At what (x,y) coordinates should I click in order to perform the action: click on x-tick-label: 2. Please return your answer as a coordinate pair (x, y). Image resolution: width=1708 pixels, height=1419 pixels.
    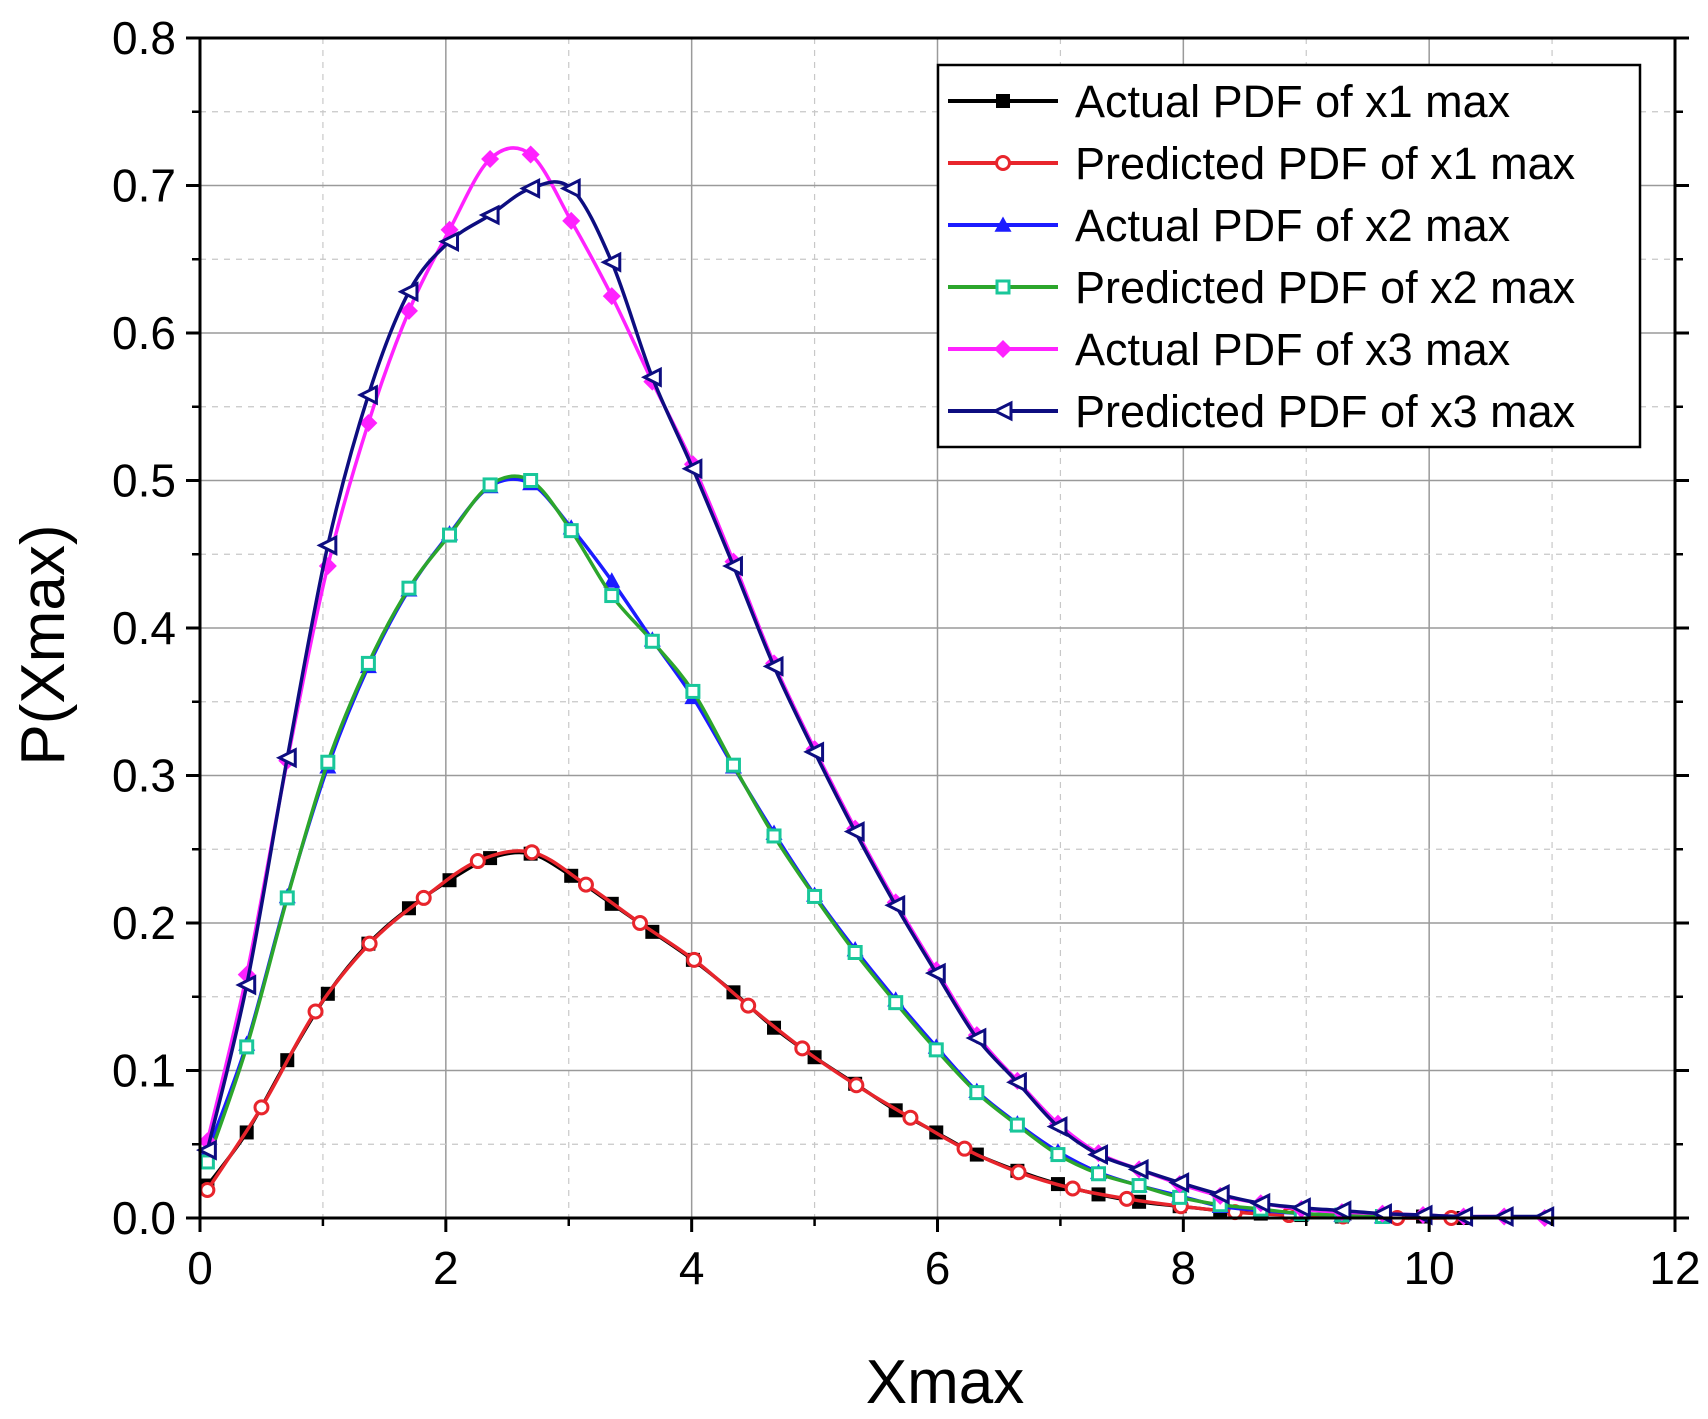
    Looking at the image, I should click on (446, 1268).